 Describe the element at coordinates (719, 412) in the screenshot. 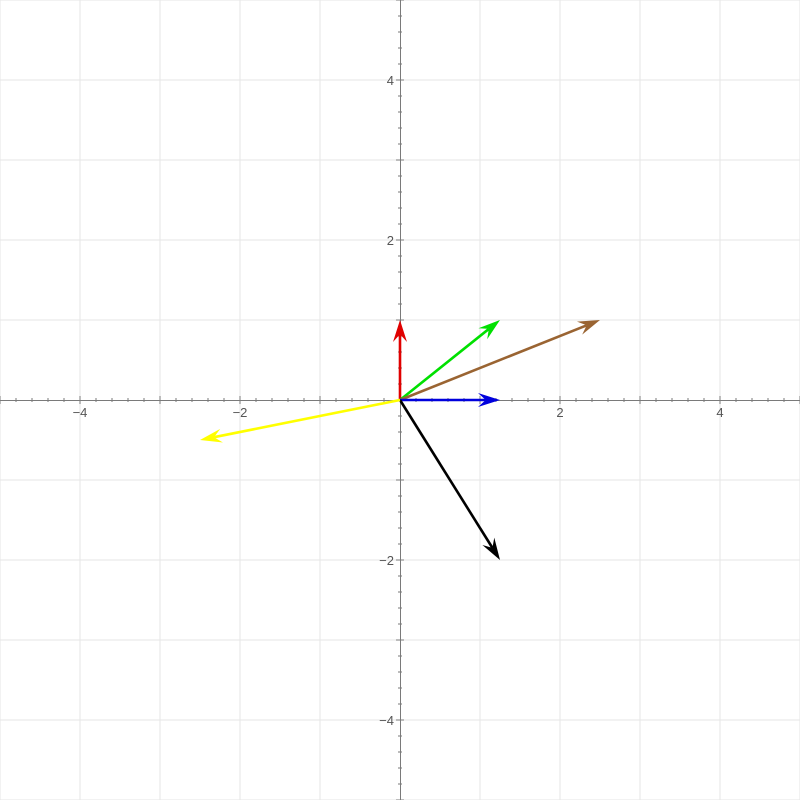

I see `x-tick-label: 4` at that location.